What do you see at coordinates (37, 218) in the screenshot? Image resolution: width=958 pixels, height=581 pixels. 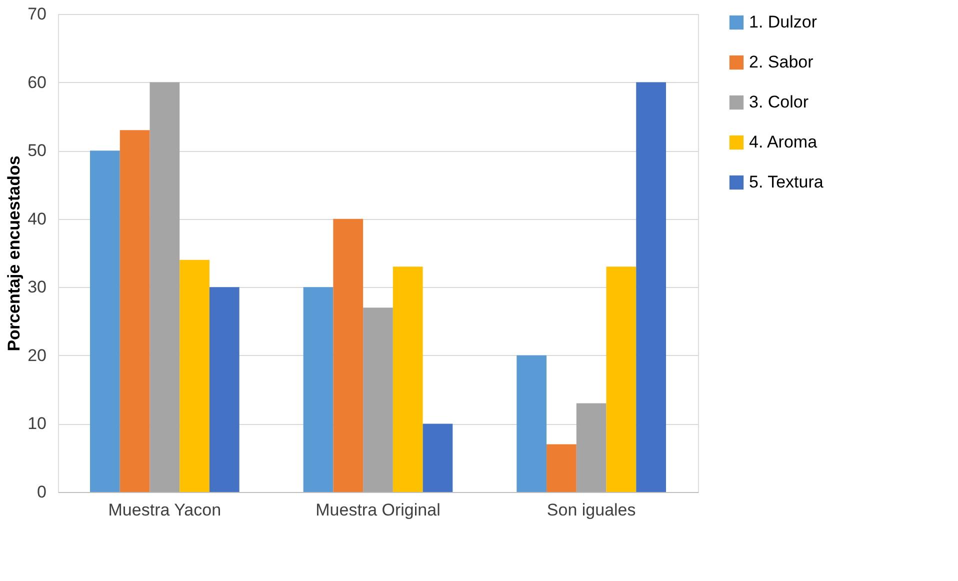 I see `y-tick-label: 40` at bounding box center [37, 218].